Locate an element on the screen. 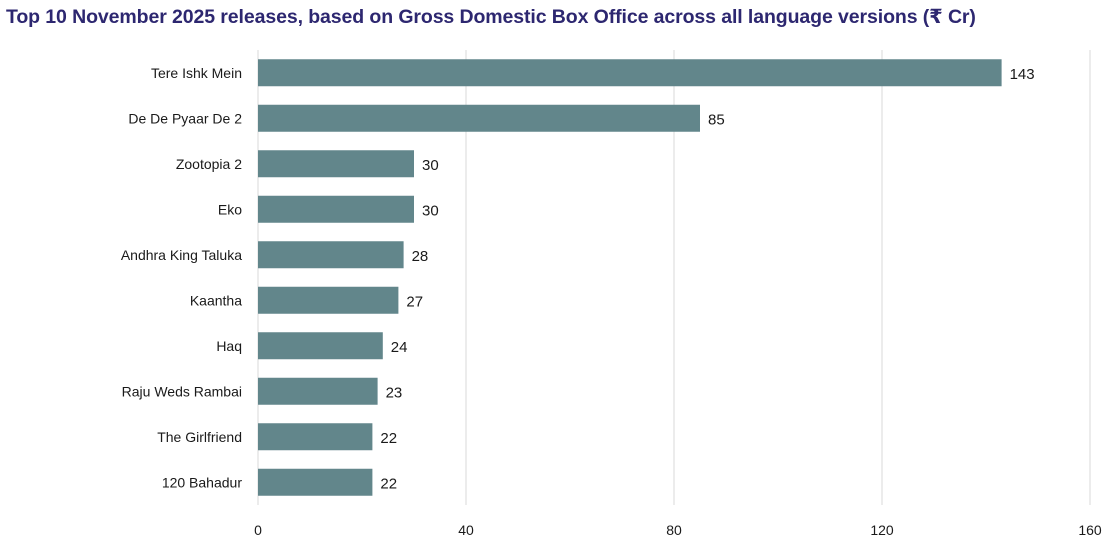  value-label: 28 is located at coordinates (420, 256).